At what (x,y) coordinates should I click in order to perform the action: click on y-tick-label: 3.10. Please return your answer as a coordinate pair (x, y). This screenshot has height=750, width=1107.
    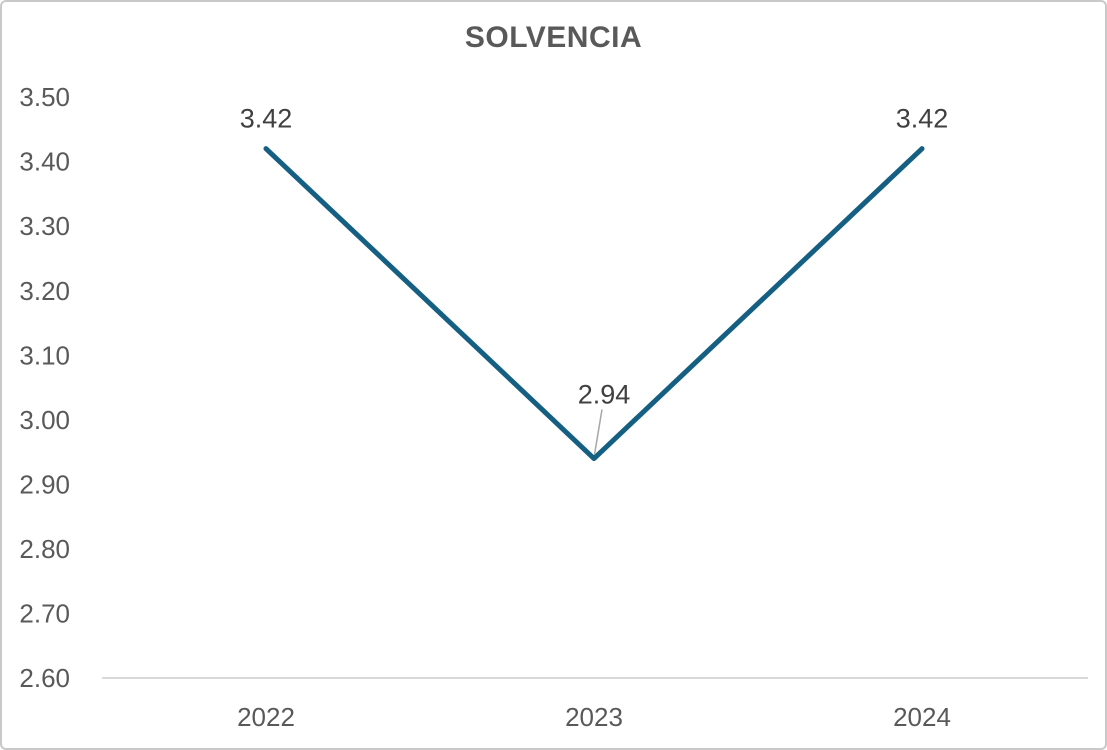
    Looking at the image, I should click on (44, 355).